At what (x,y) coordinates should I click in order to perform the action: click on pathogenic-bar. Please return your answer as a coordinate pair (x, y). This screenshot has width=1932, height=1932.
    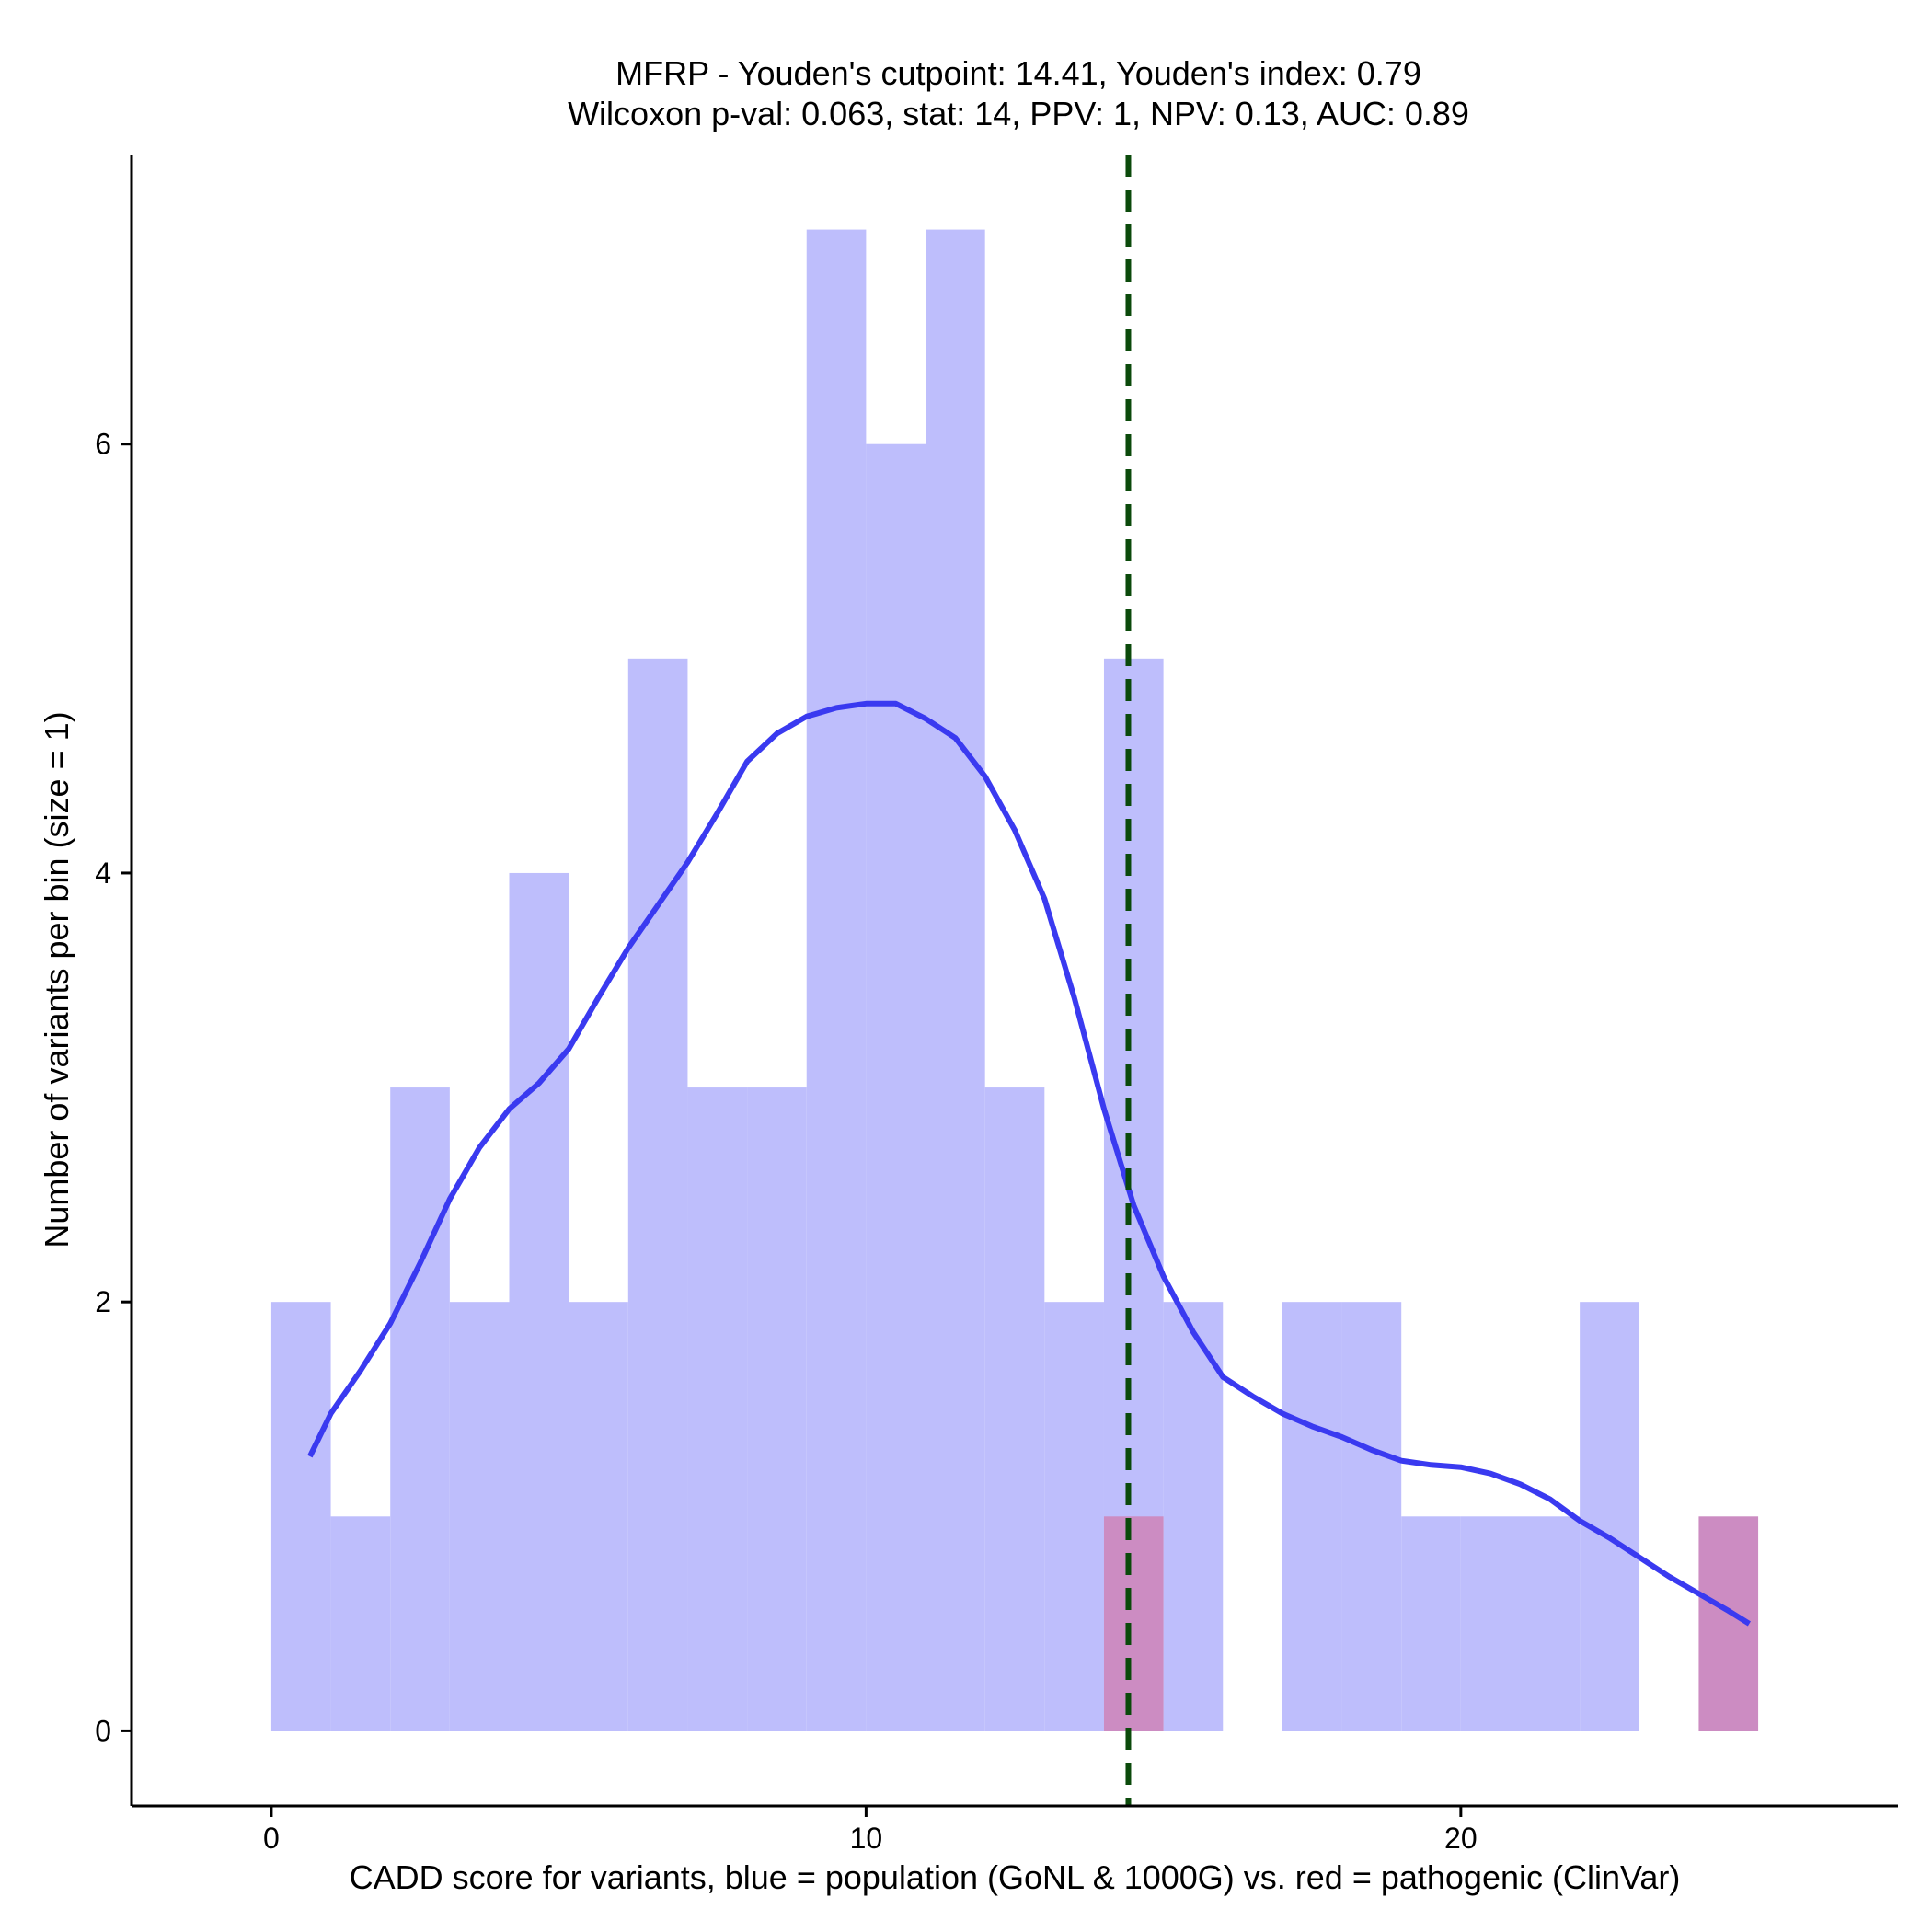
    Looking at the image, I should click on (1133, 1623).